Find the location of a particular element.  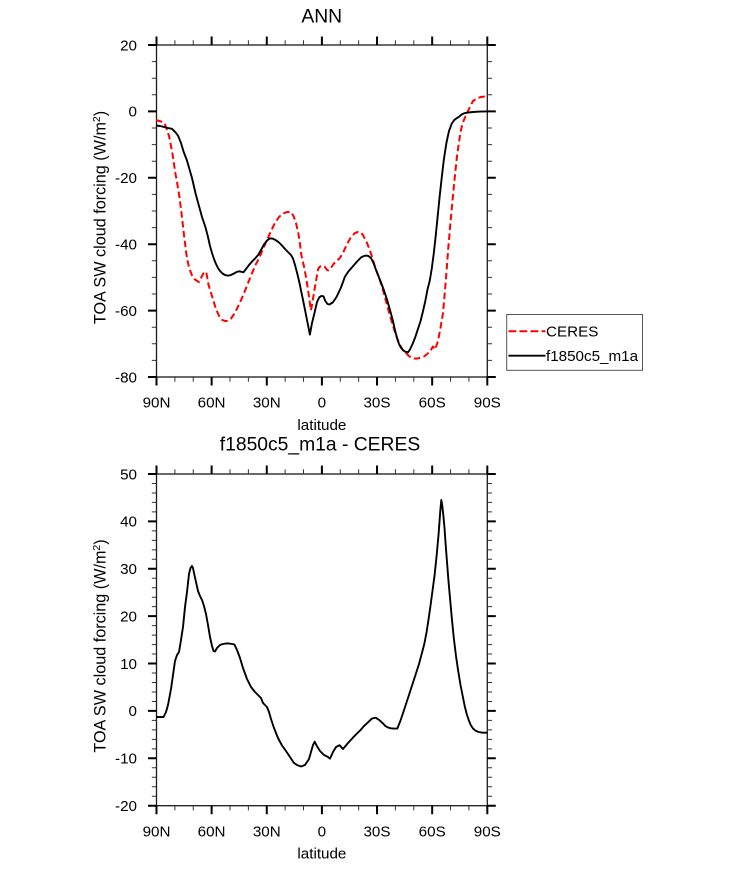

svg-text: 10 is located at coordinates (128, 664).